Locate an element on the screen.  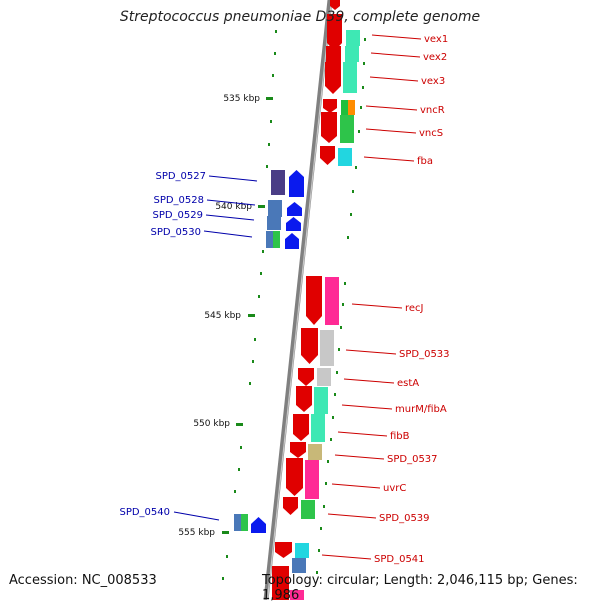
gene-arrow-partial-bottom is located at coordinates (280, 583).